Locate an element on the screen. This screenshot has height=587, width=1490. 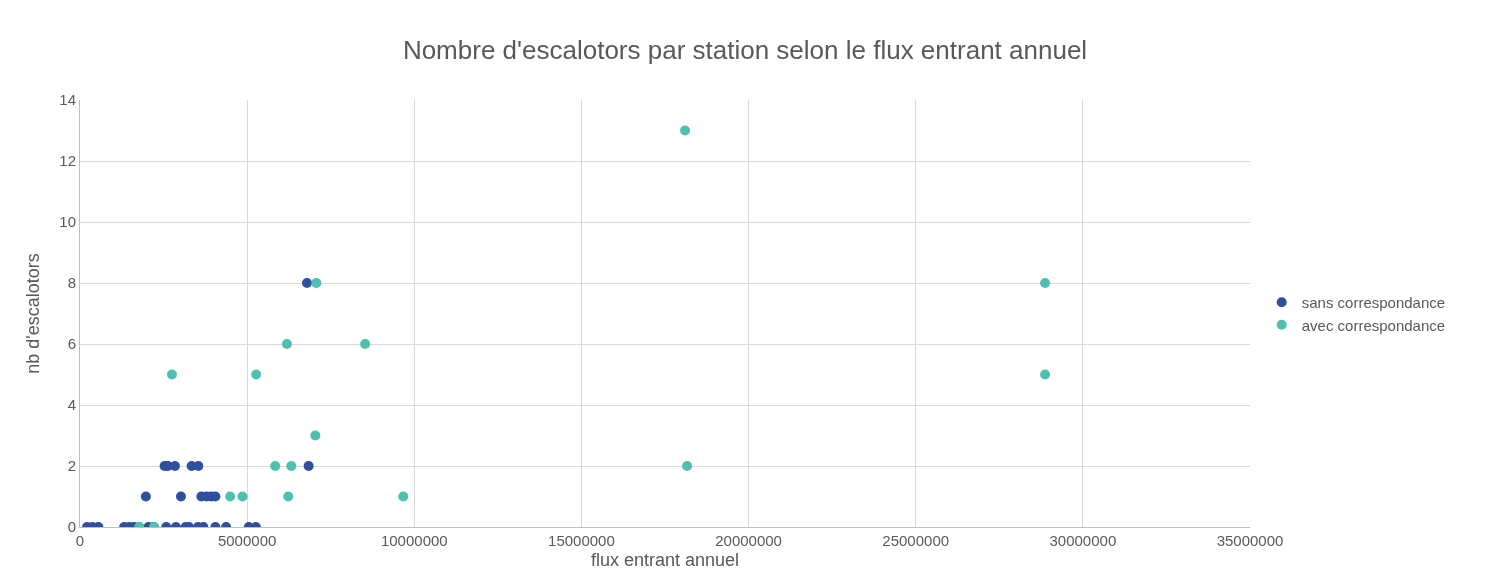
x-tick-label: 20000000 is located at coordinates (748, 540).